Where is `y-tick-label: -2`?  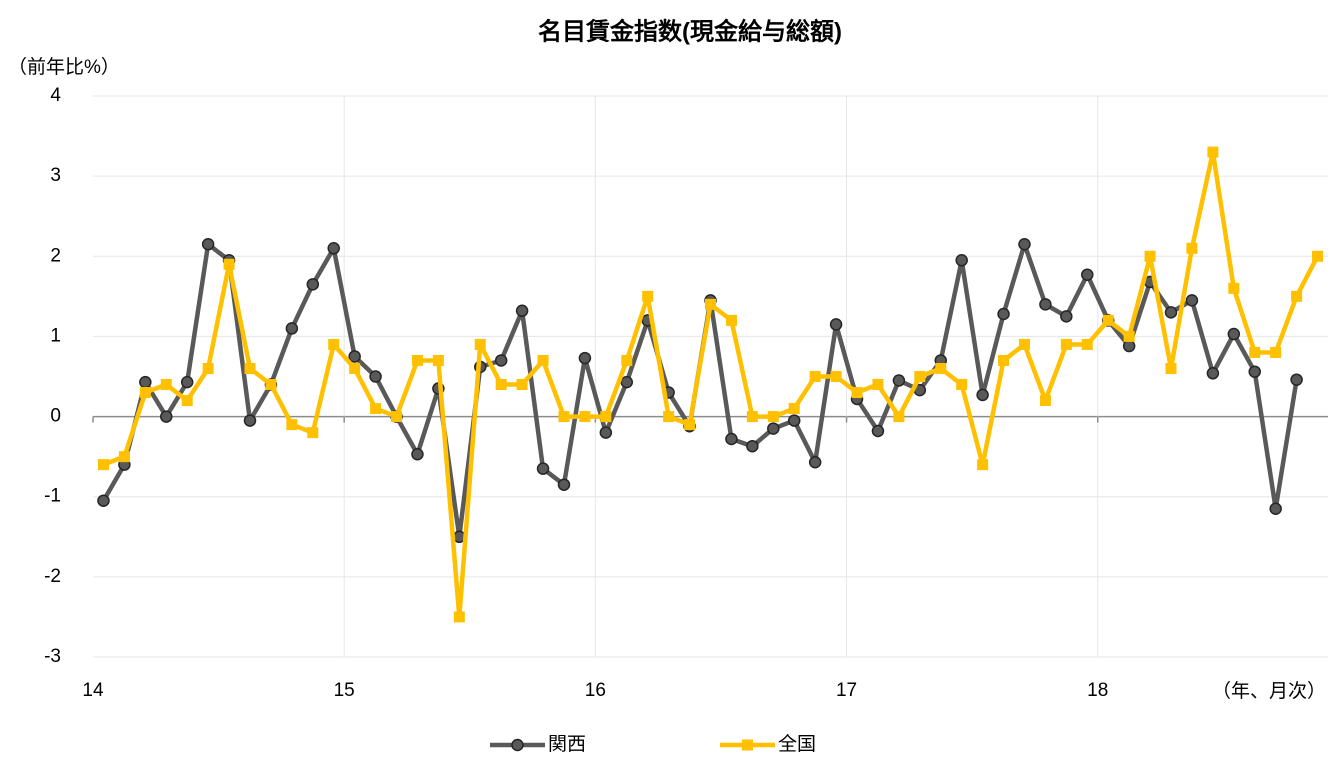
y-tick-label: -2 is located at coordinates (52, 576).